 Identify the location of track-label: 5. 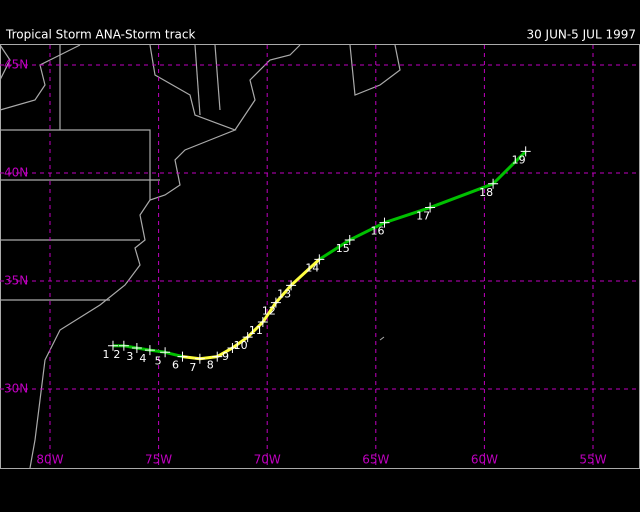
(158, 360).